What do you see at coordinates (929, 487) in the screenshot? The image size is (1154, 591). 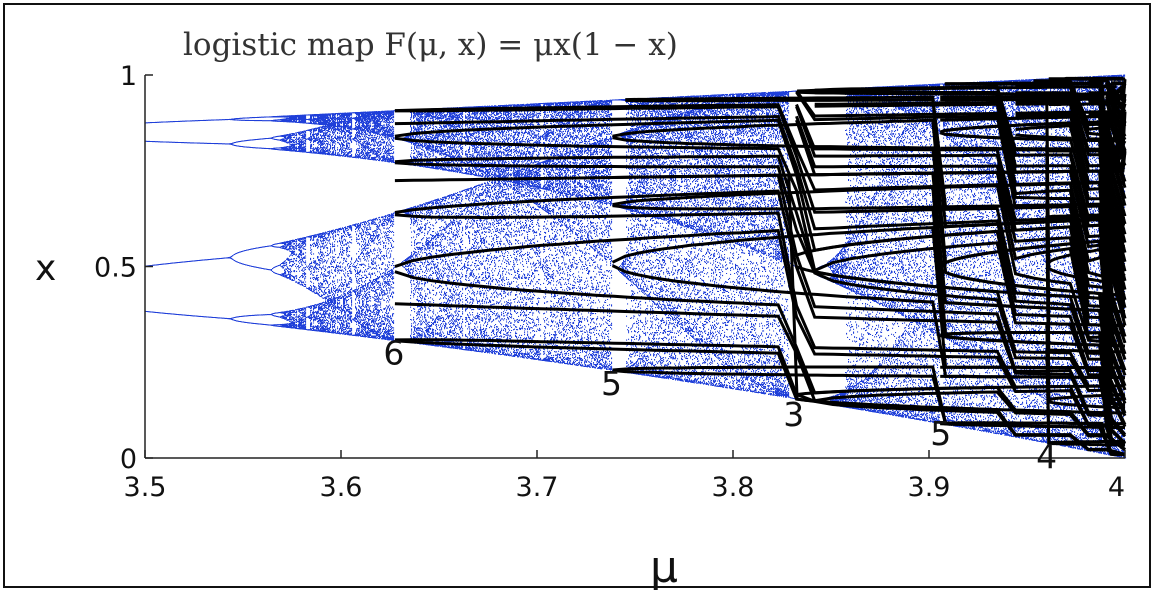 I see `x-tick-label: 3.9` at bounding box center [929, 487].